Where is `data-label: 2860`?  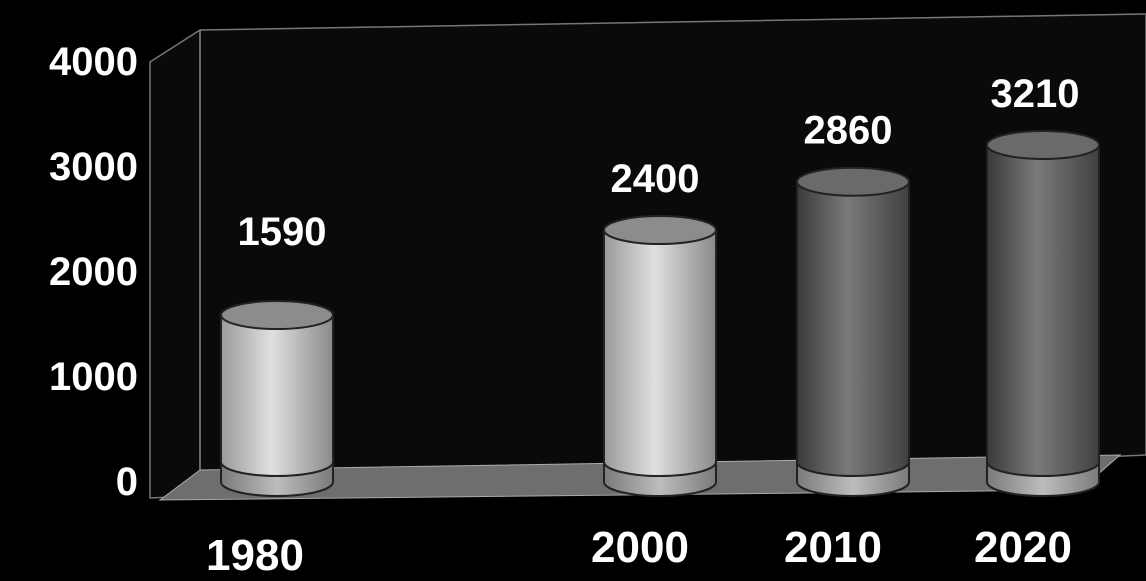 data-label: 2860 is located at coordinates (848, 131).